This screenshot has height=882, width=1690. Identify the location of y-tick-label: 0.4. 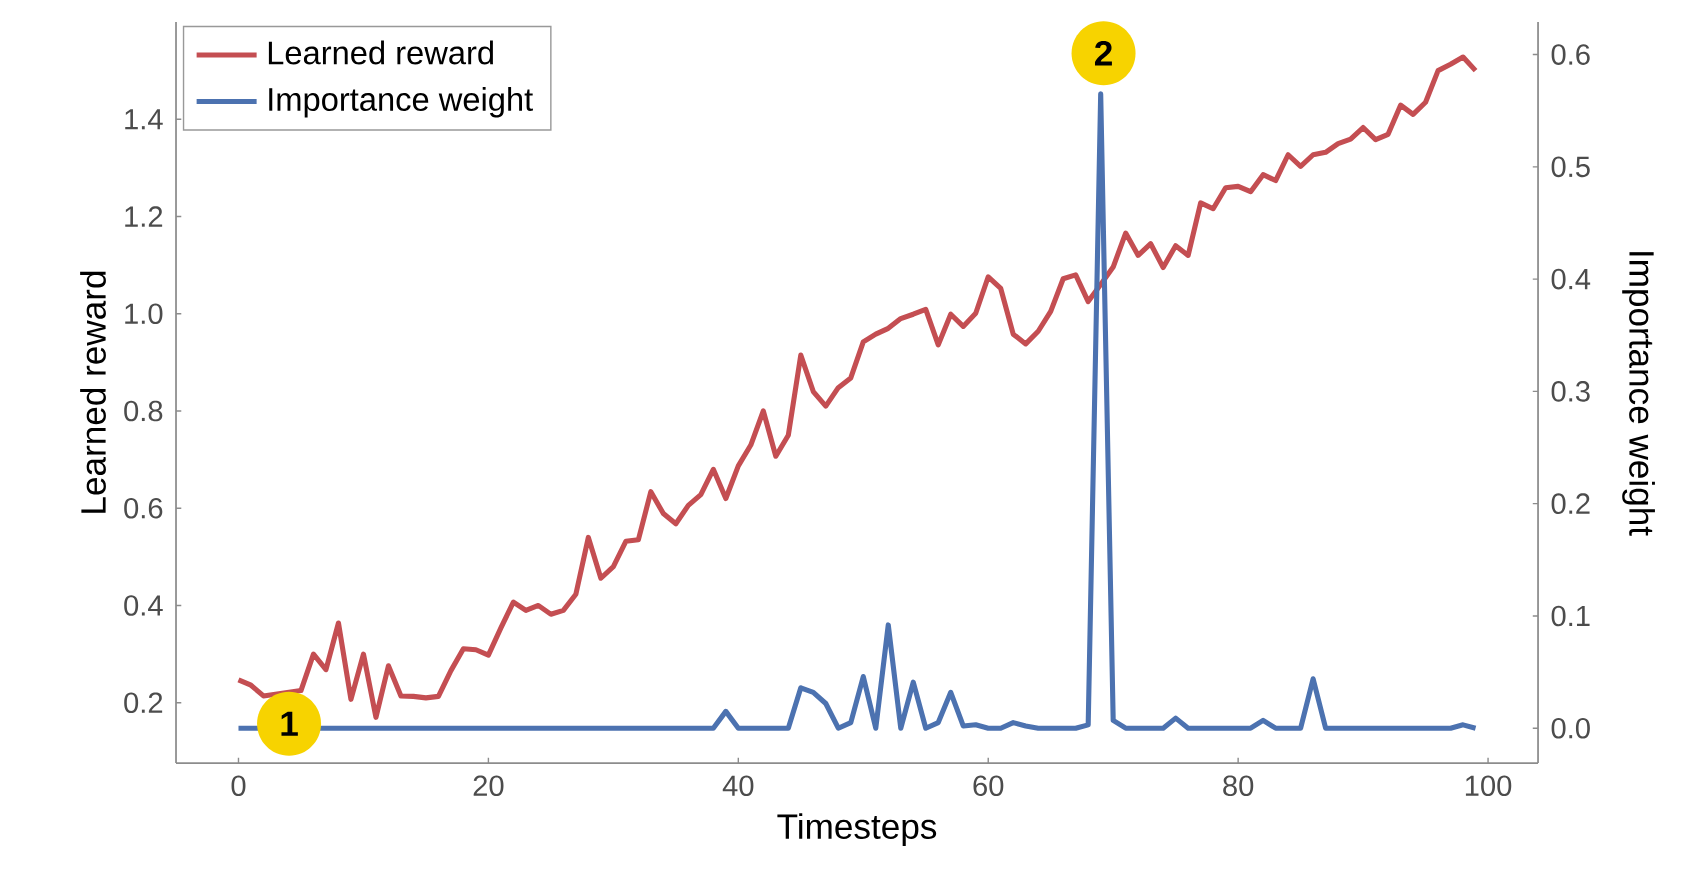
(143, 605).